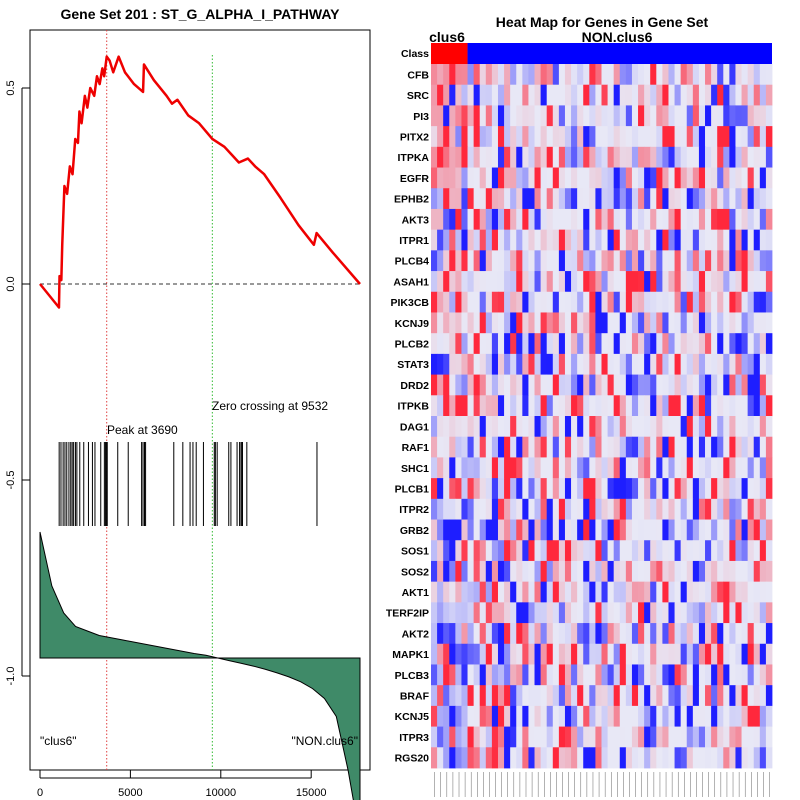  Describe the element at coordinates (415, 179) in the screenshot. I see `gene-label: EGFR` at that location.